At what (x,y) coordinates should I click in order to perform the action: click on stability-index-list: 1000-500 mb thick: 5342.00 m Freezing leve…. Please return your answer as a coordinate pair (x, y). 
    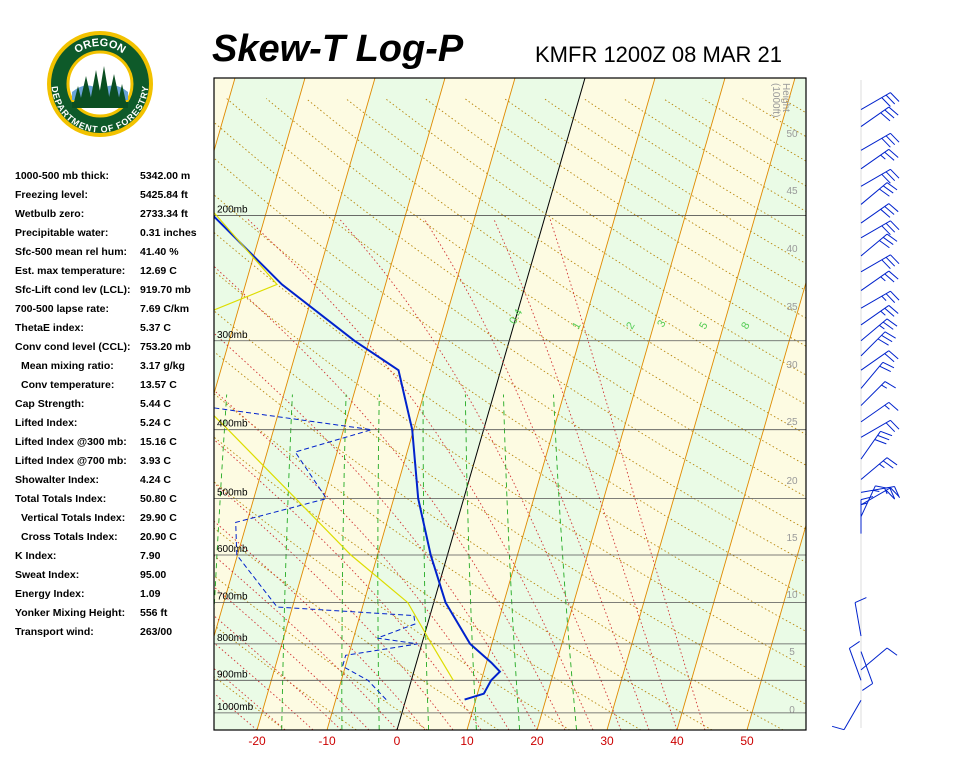
    Looking at the image, I should click on (115, 407).